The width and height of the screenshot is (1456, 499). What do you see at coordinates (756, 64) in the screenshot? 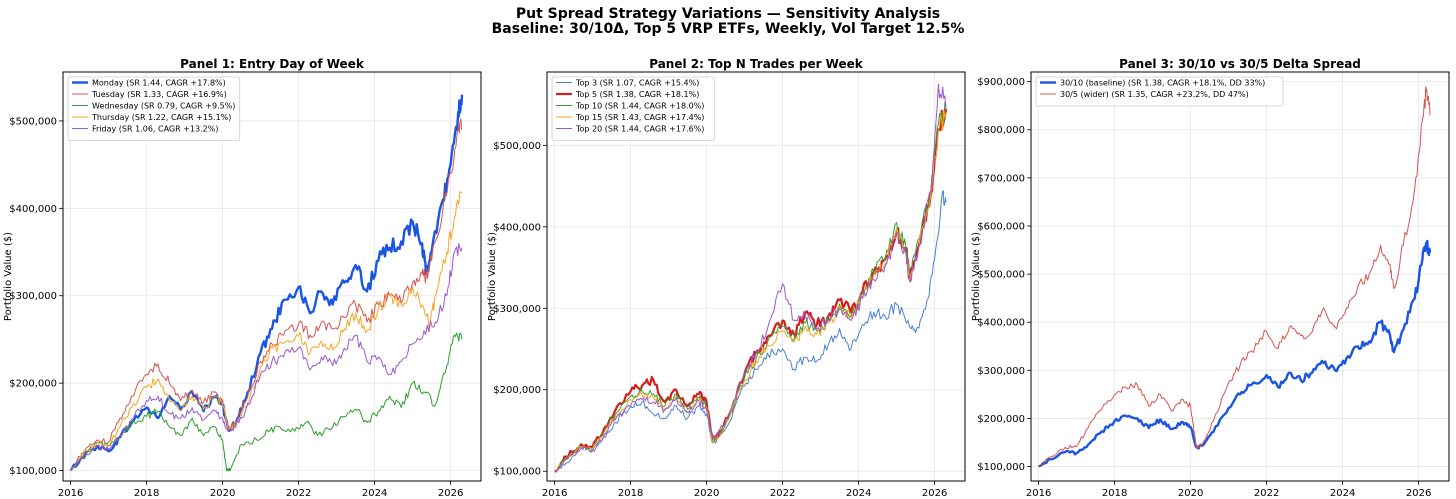
I see `panel-title: Panel 2: Top N Trades per Week` at bounding box center [756, 64].